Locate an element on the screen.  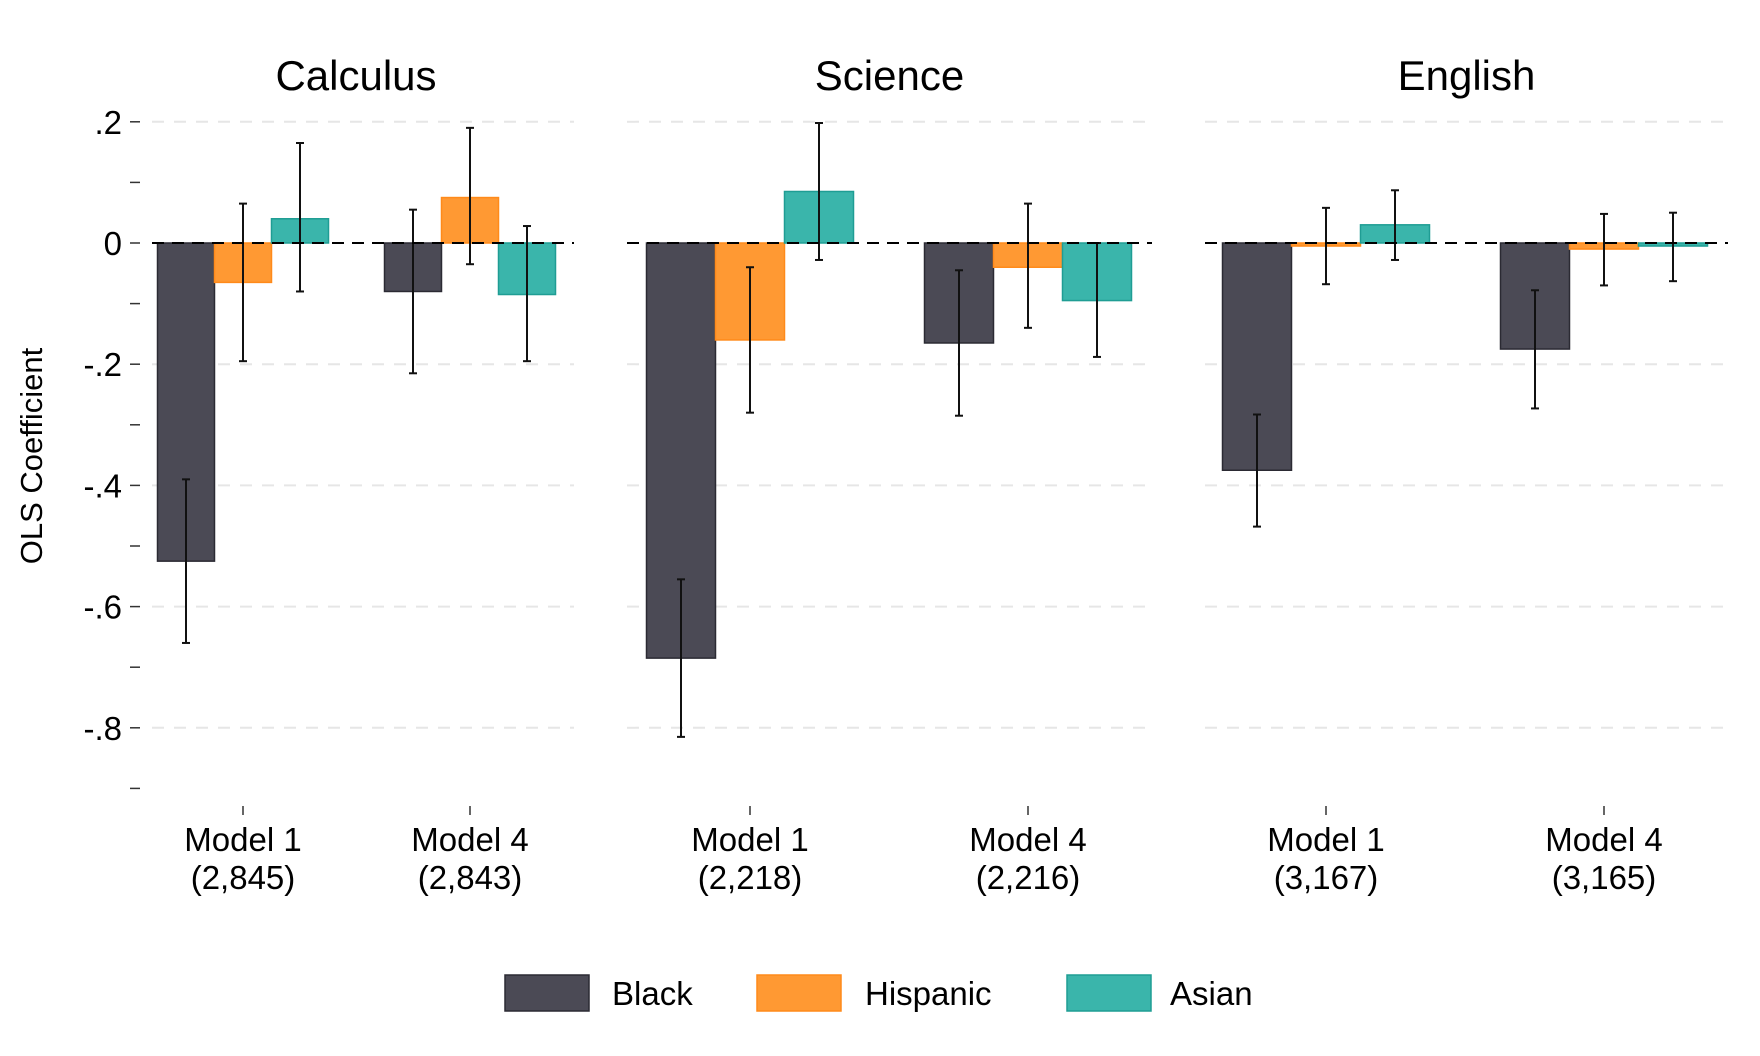
y-tick-label: -.2 is located at coordinates (102, 364).